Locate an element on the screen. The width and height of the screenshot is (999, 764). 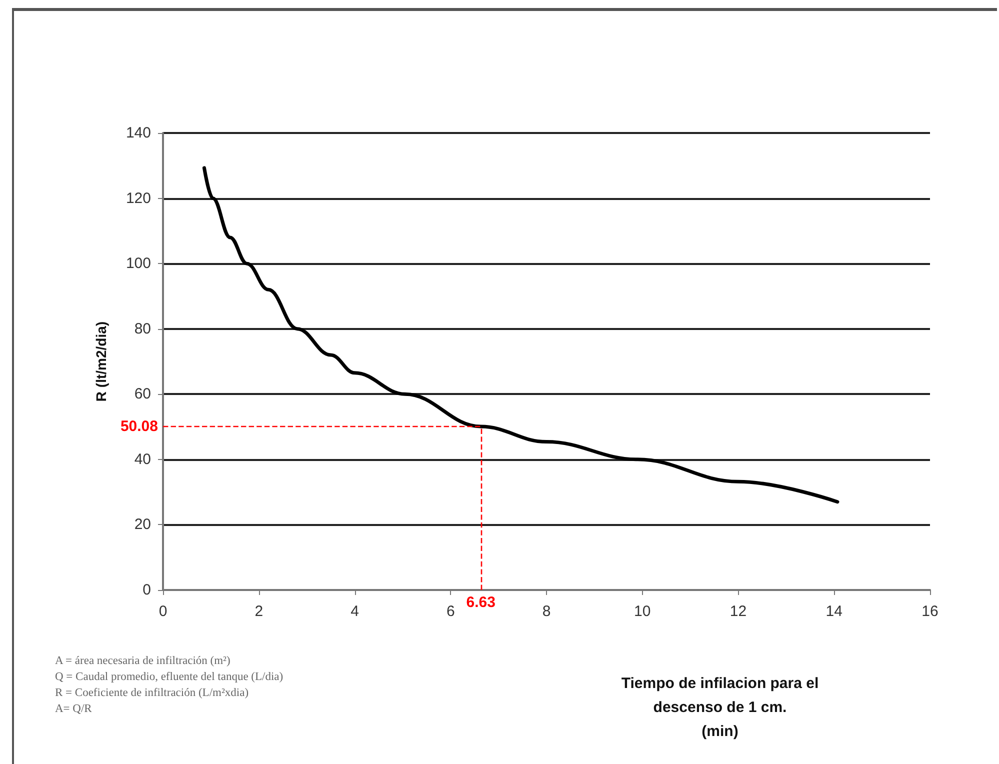
x-axis-title: Tiempo de infilacion para el descenso de 1 cm. (min) is located at coordinates (720, 708).